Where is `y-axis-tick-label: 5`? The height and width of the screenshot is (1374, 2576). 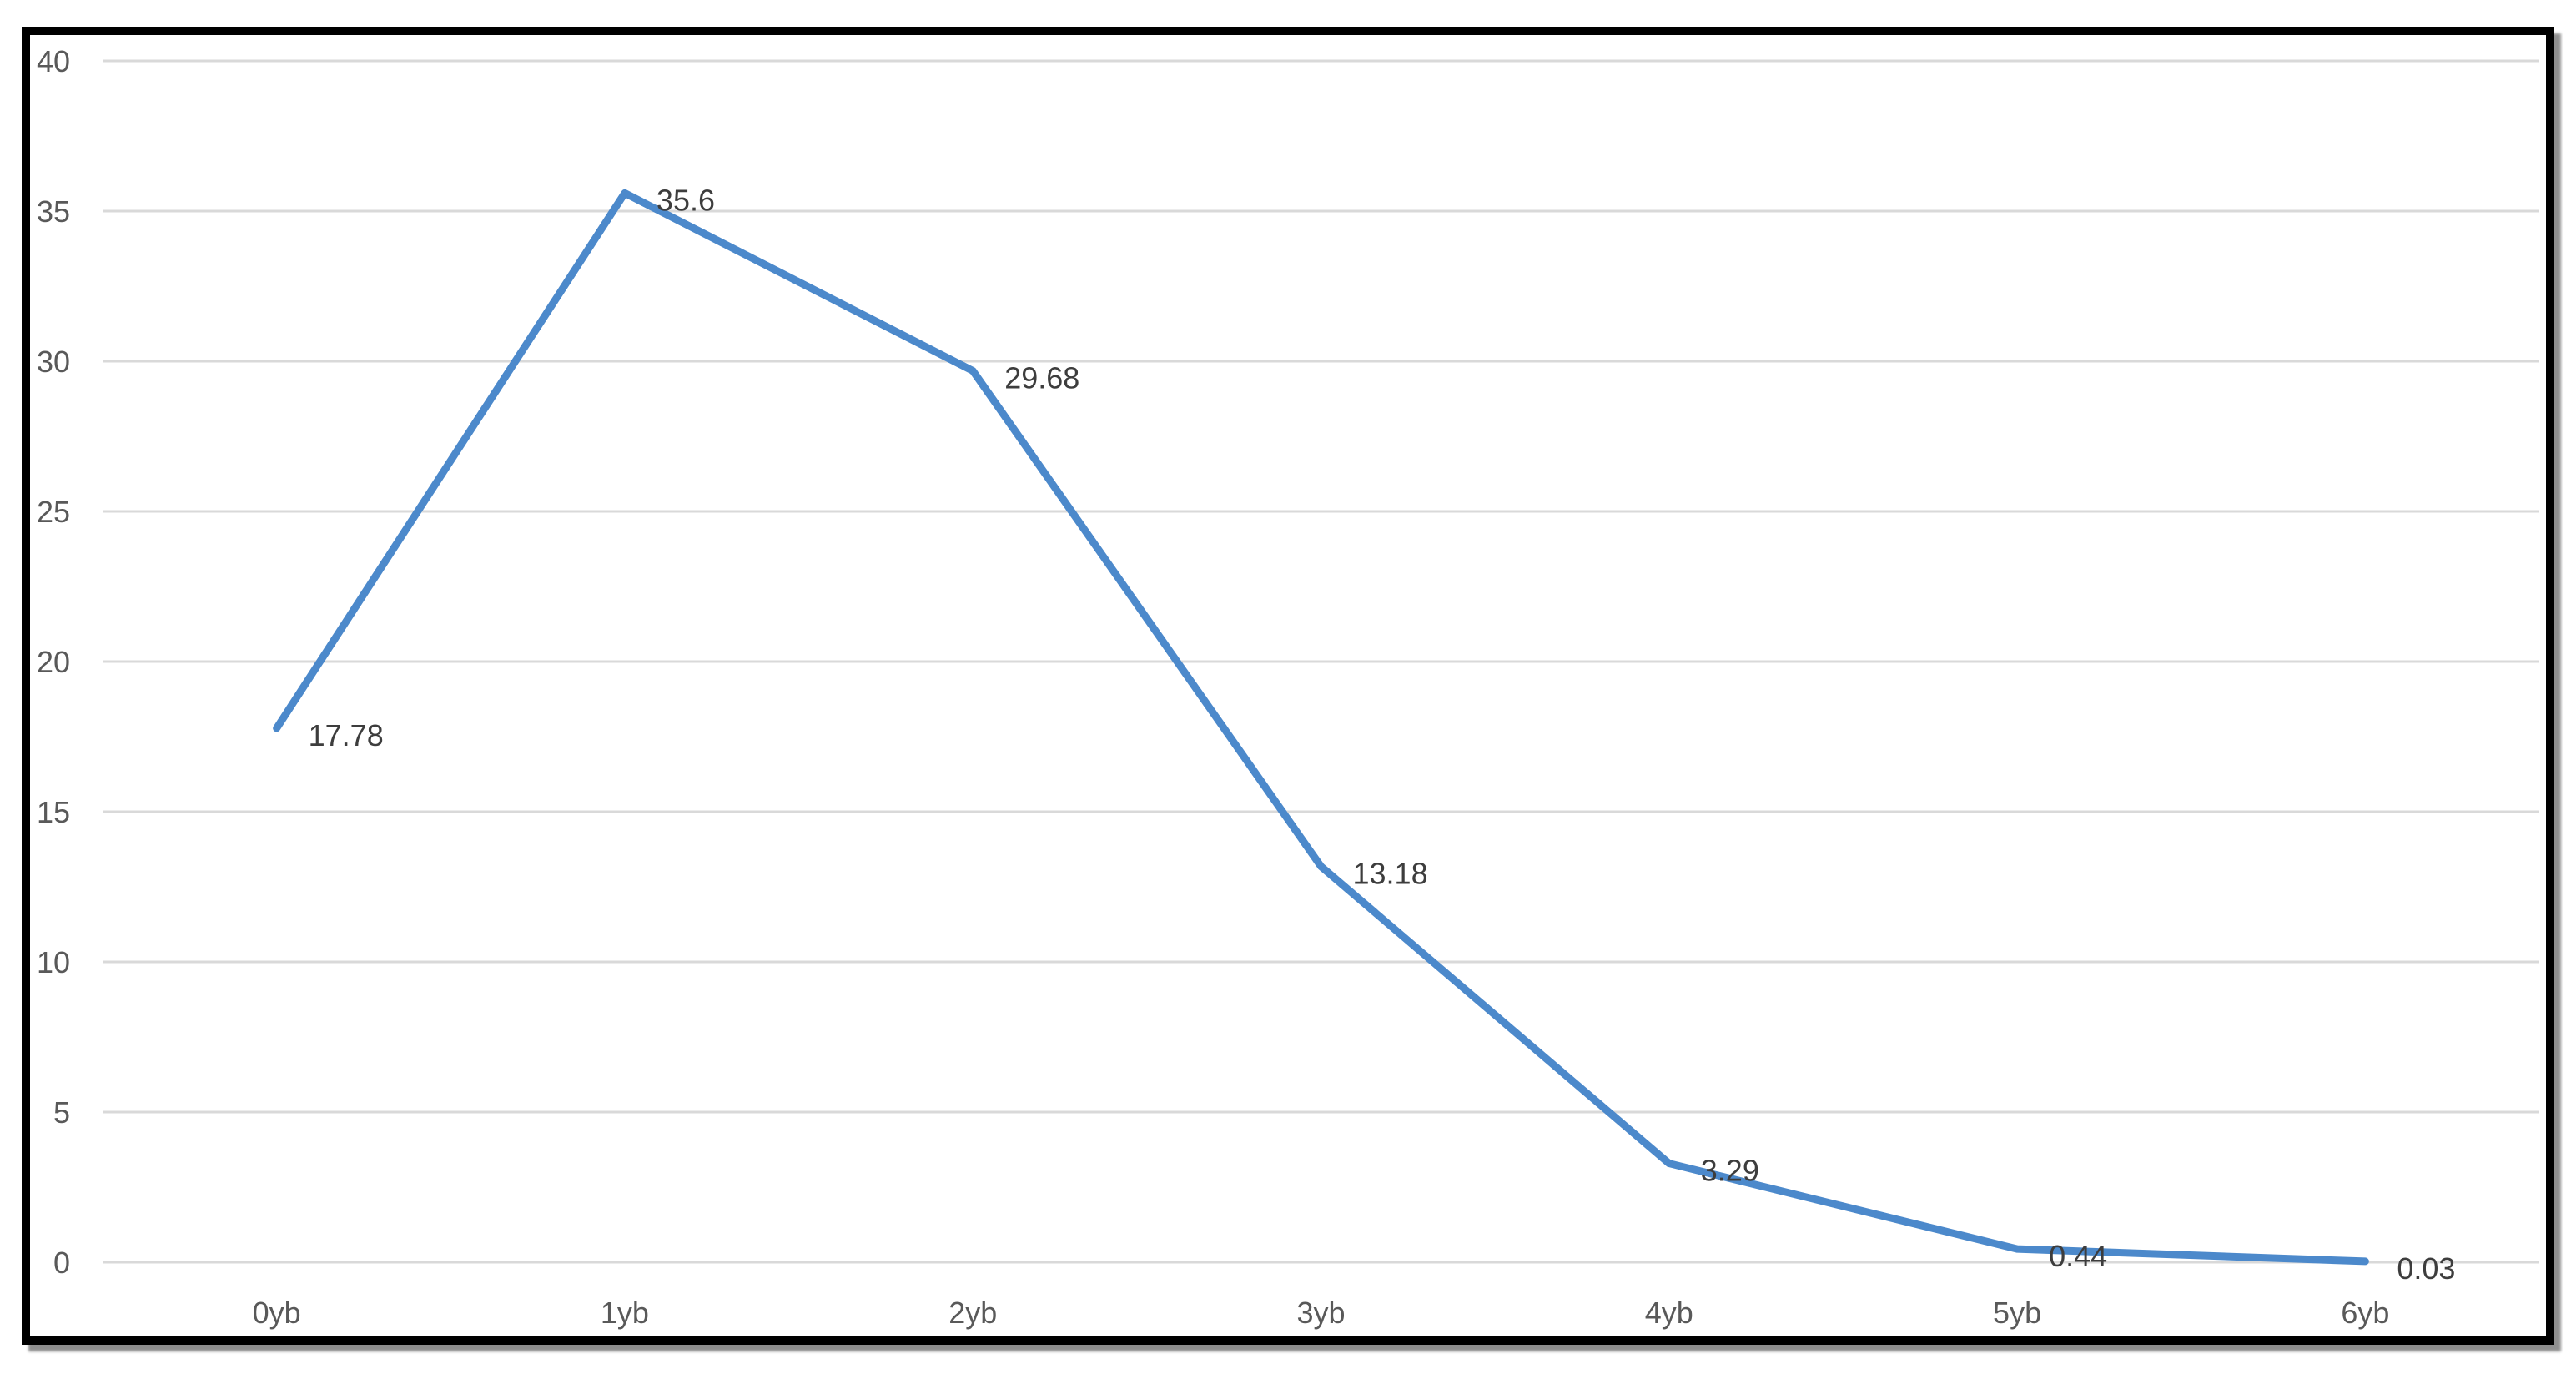 y-axis-tick-label: 5 is located at coordinates (61, 1113).